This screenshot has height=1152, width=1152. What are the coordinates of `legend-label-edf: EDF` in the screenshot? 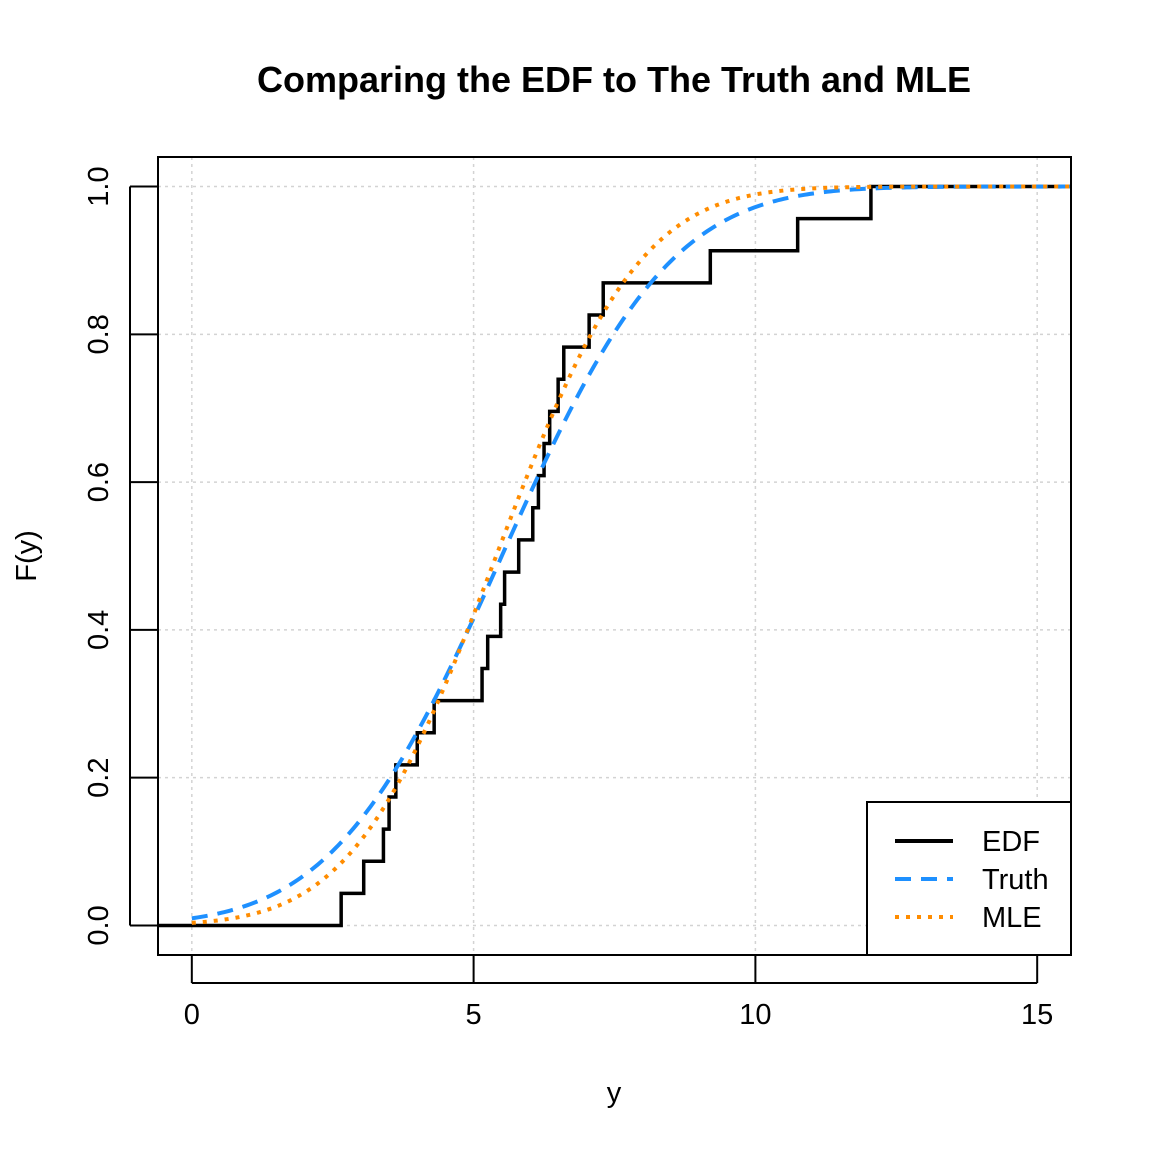 It's located at (1011, 842).